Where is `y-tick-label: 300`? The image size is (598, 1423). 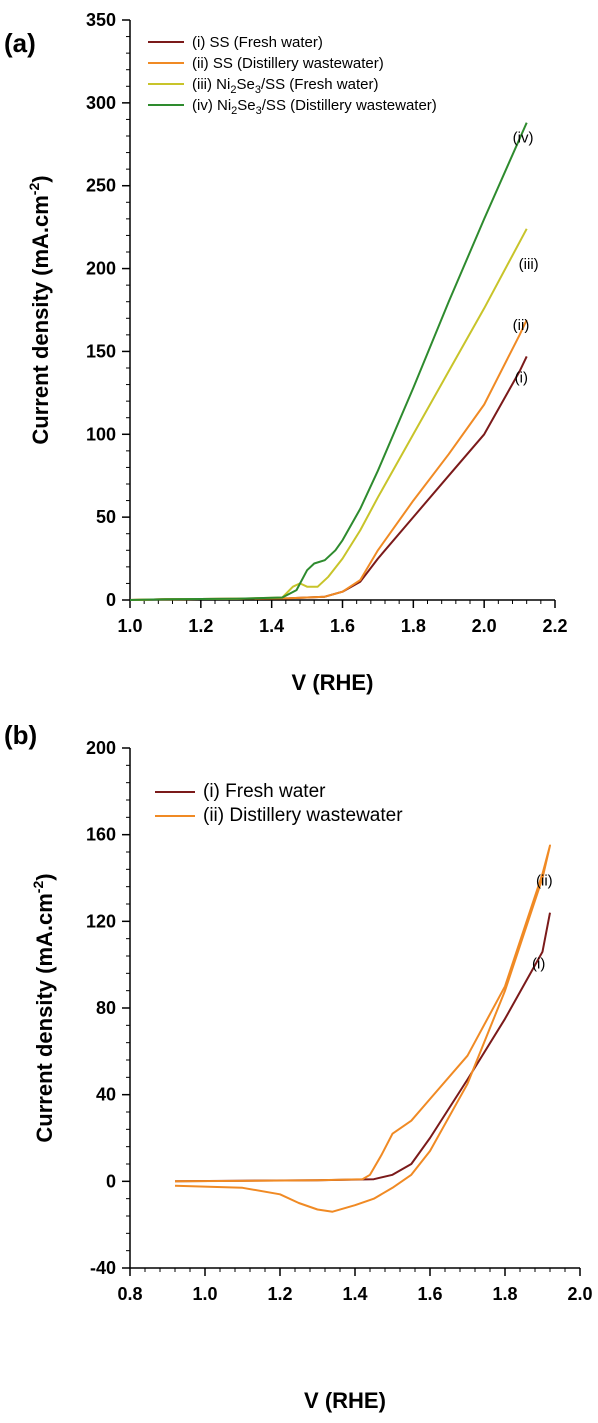
y-tick-label: 300 is located at coordinates (101, 103).